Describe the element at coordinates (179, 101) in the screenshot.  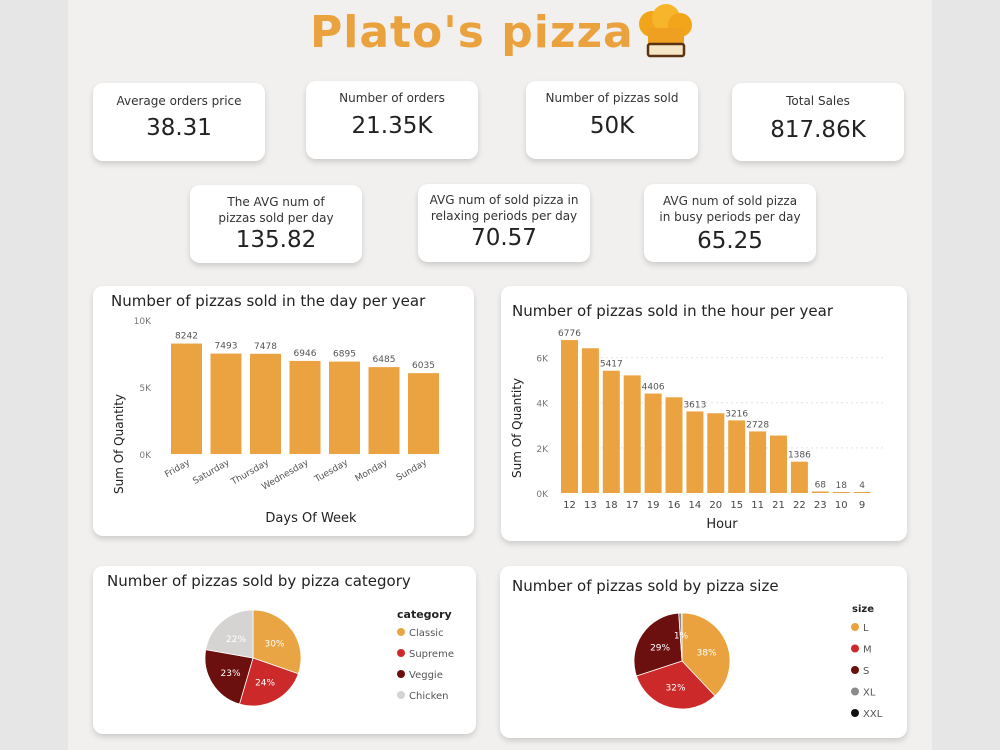
I see `kpi-label: Average orders price` at that location.